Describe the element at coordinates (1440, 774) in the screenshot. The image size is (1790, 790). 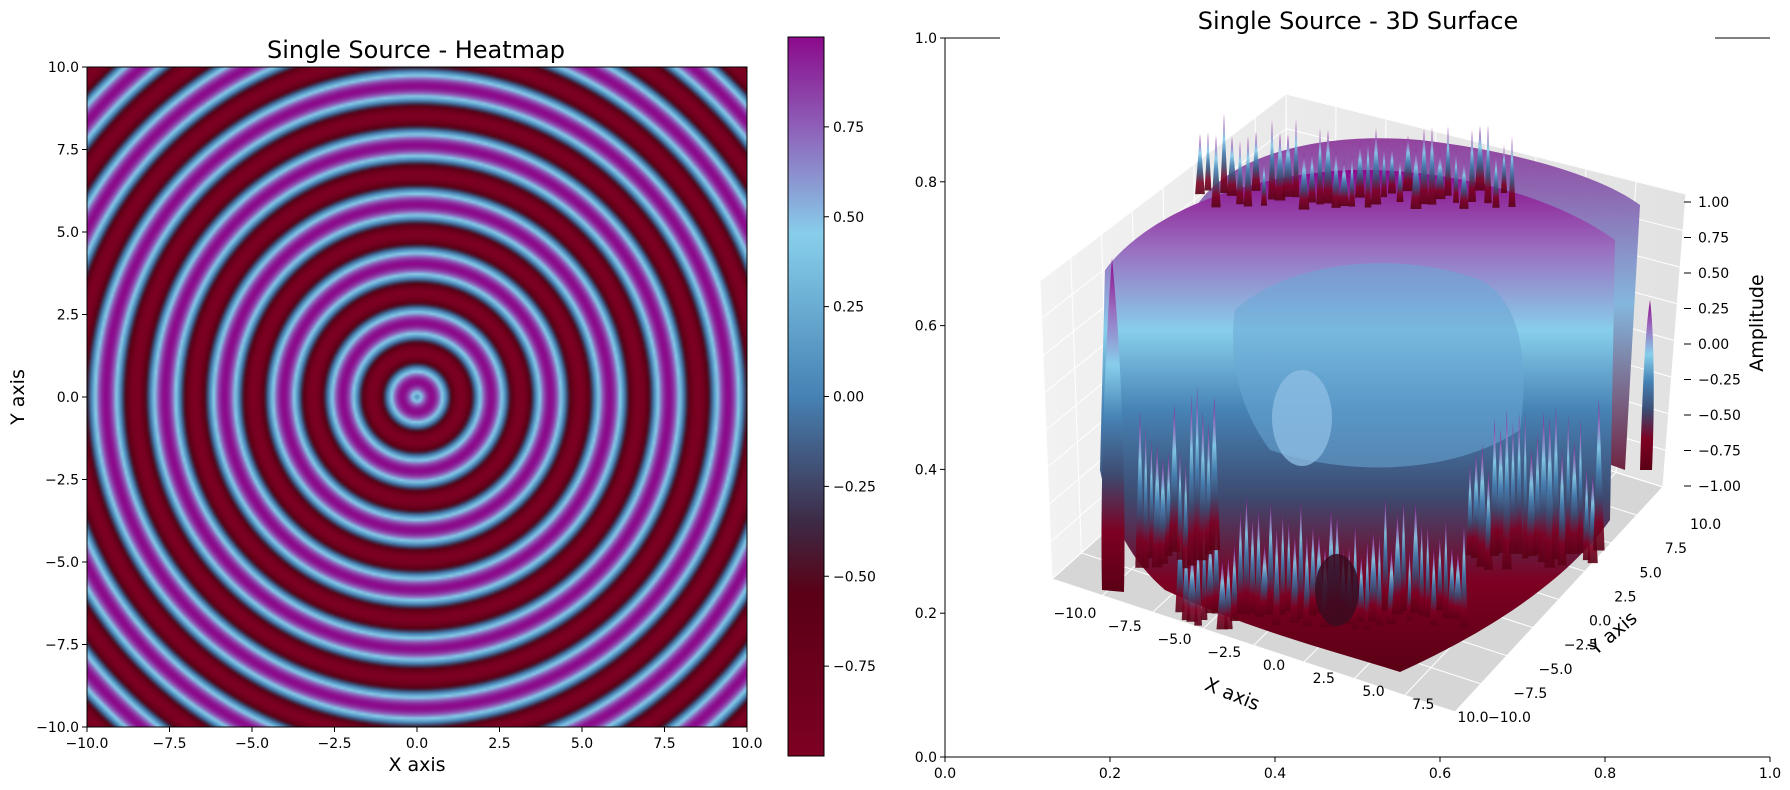
I see `frame-x-tick-label: 0.6` at that location.